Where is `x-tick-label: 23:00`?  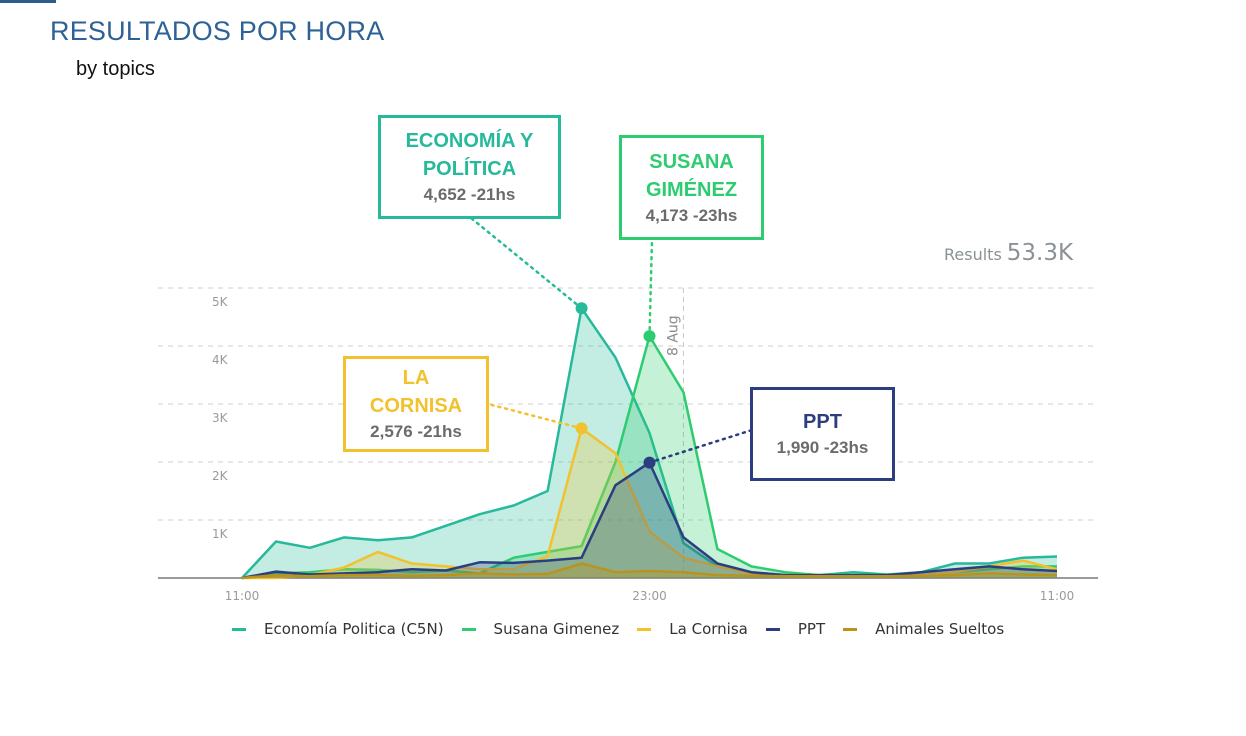
x-tick-label: 23:00 is located at coordinates (649, 596).